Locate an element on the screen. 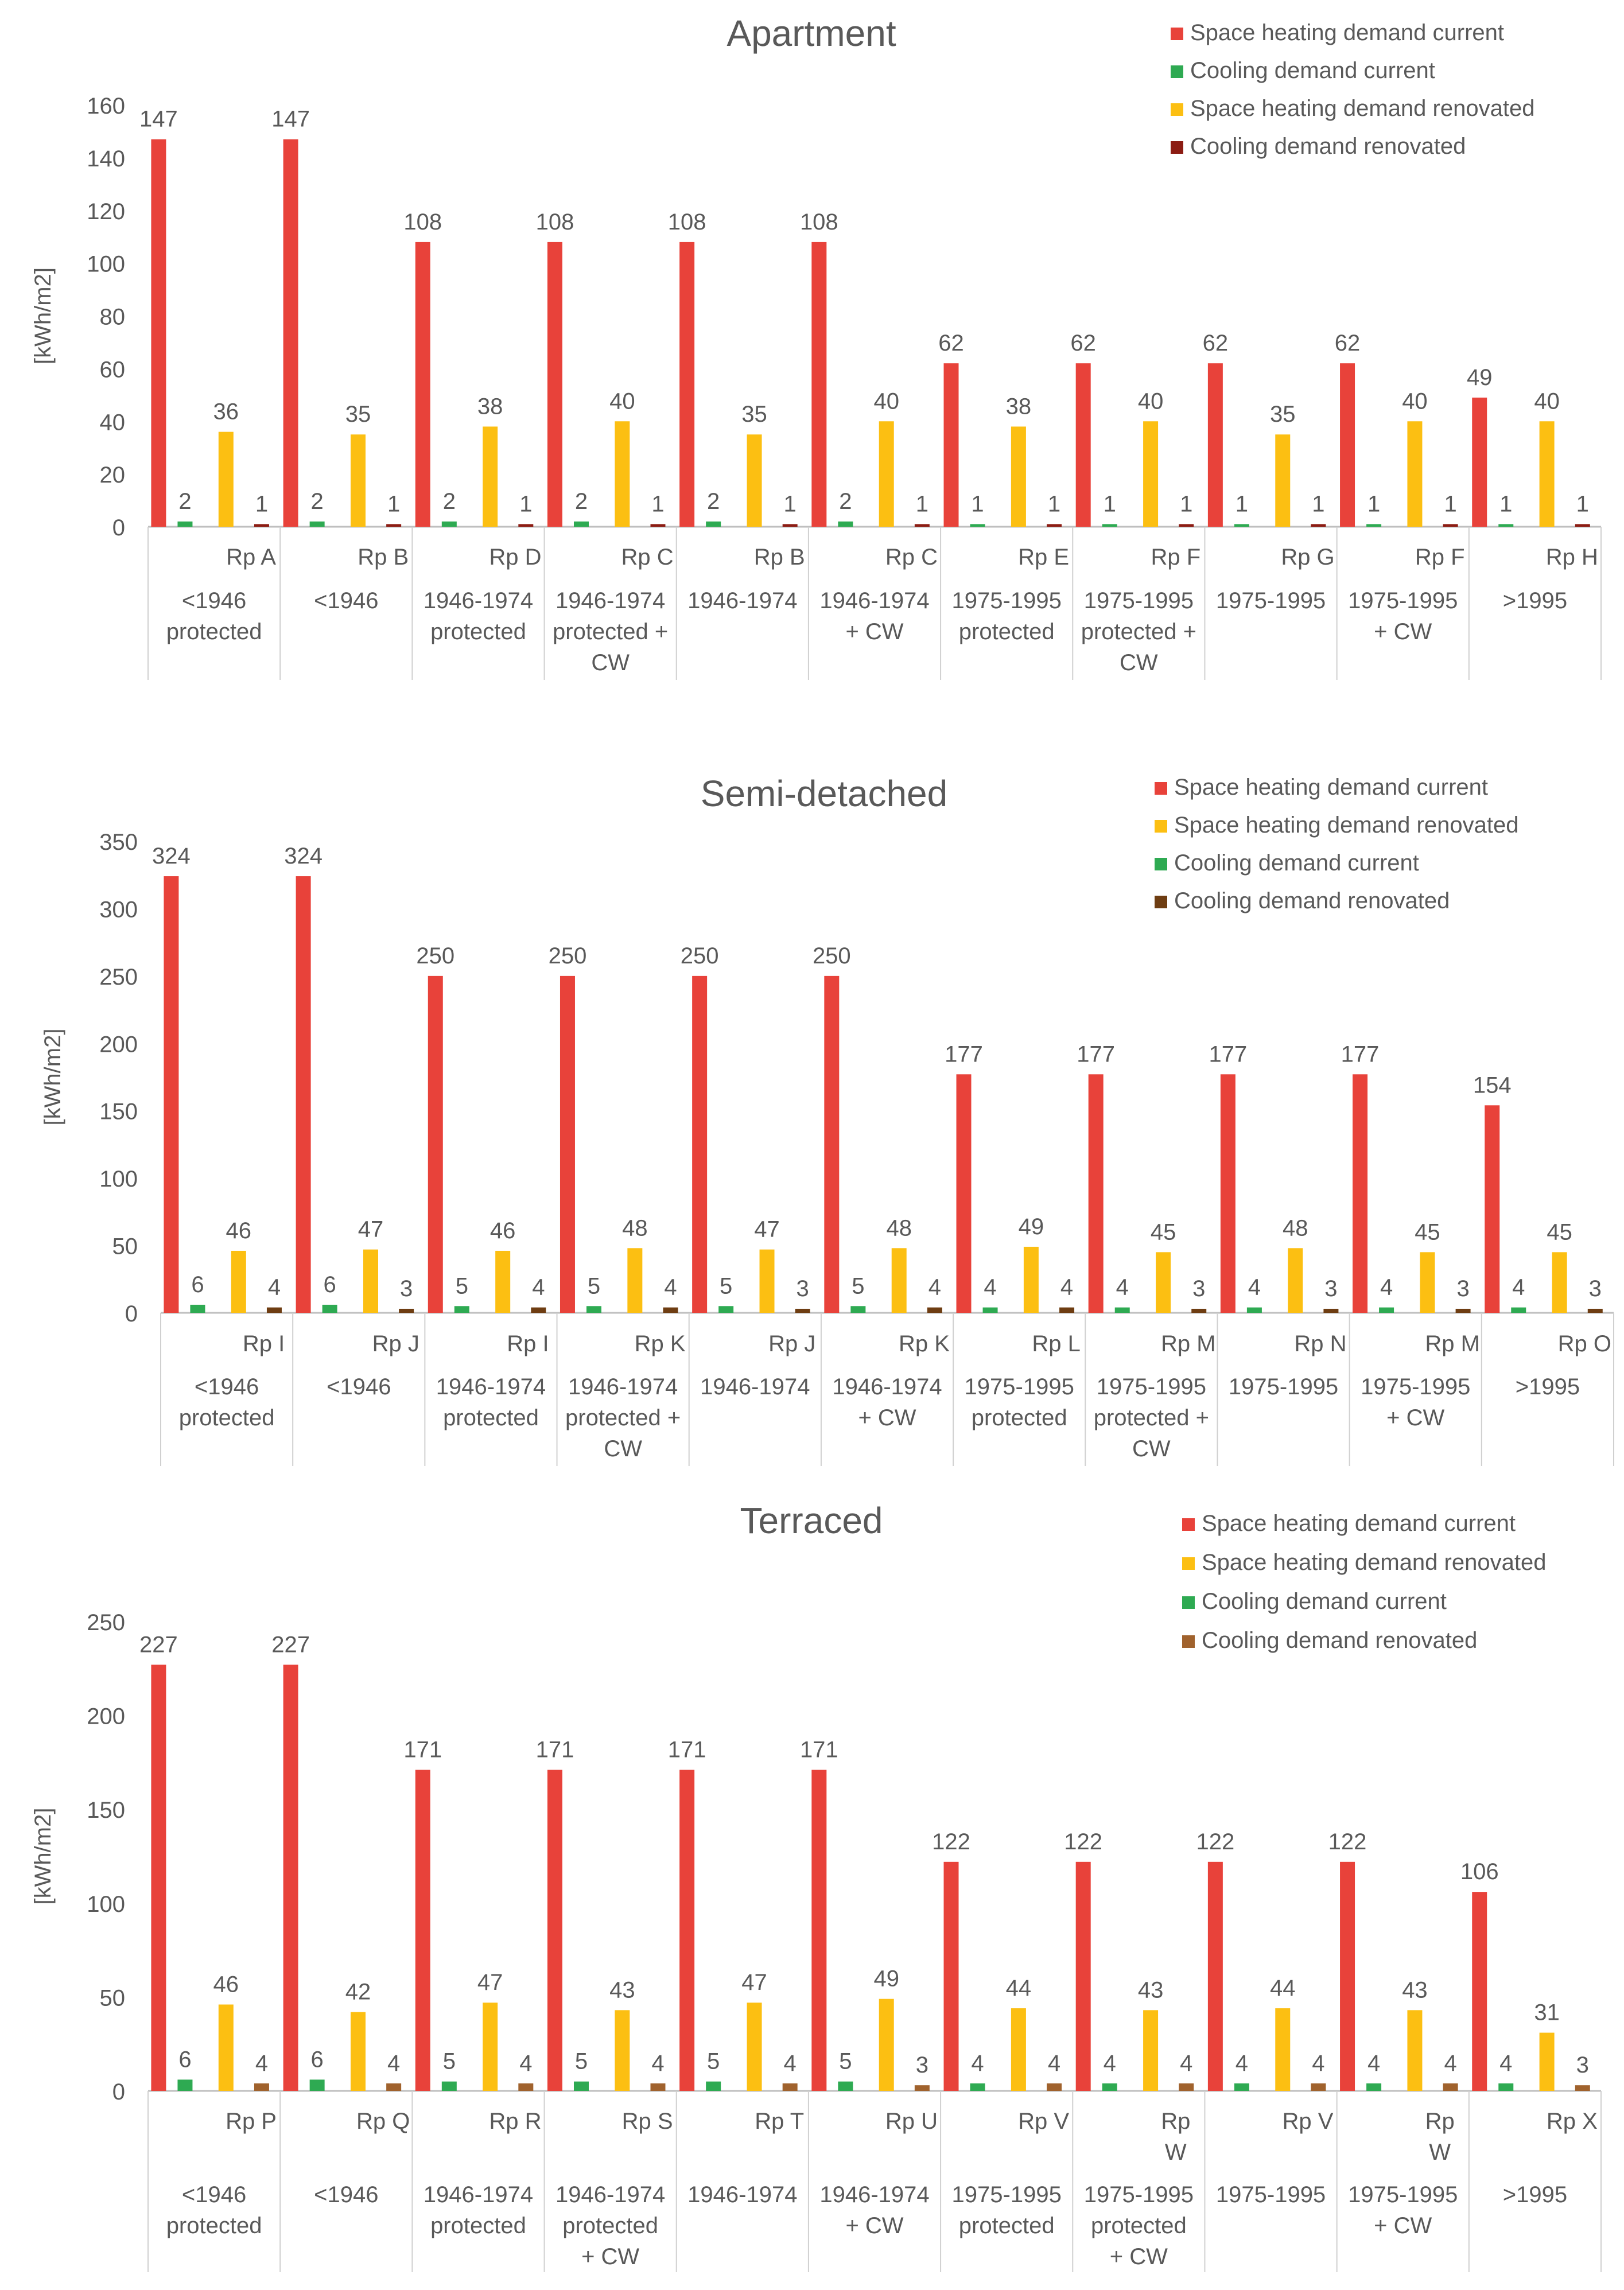  y-tick-label: 50 is located at coordinates (113, 1998).